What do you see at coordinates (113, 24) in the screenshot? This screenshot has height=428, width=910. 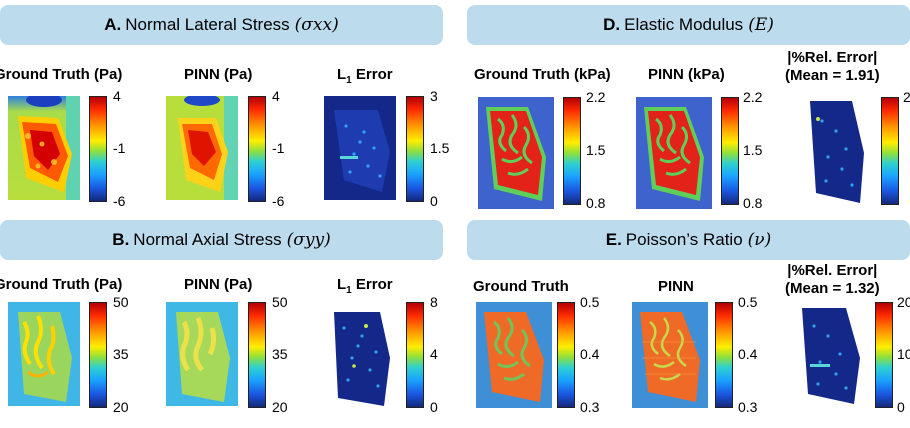 I see `section-letter: A.` at bounding box center [113, 24].